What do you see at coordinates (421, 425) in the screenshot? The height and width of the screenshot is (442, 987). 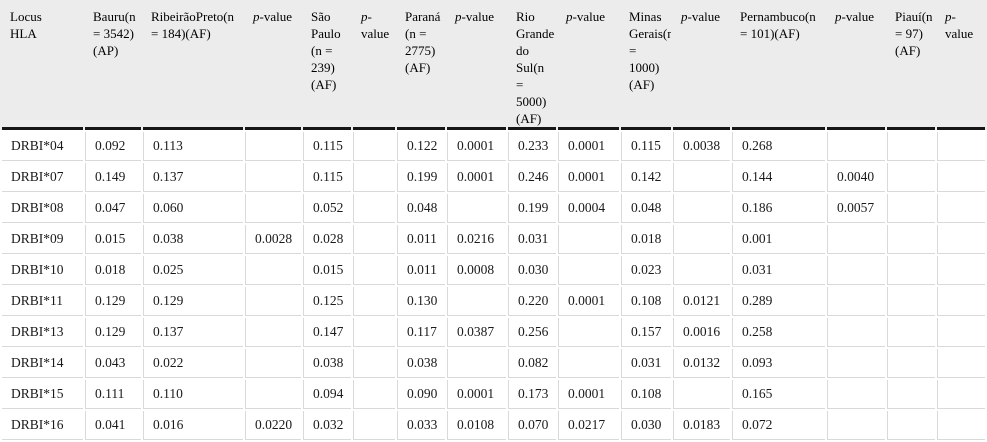 I see `frequency-cell: 0.033` at bounding box center [421, 425].